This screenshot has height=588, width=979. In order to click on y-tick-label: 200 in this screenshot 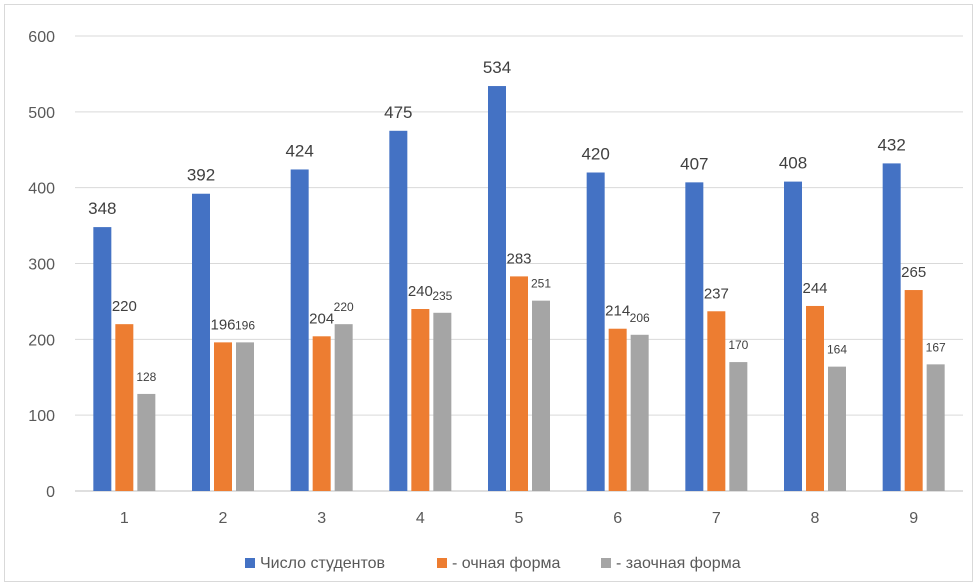, I will do `click(41, 340)`.